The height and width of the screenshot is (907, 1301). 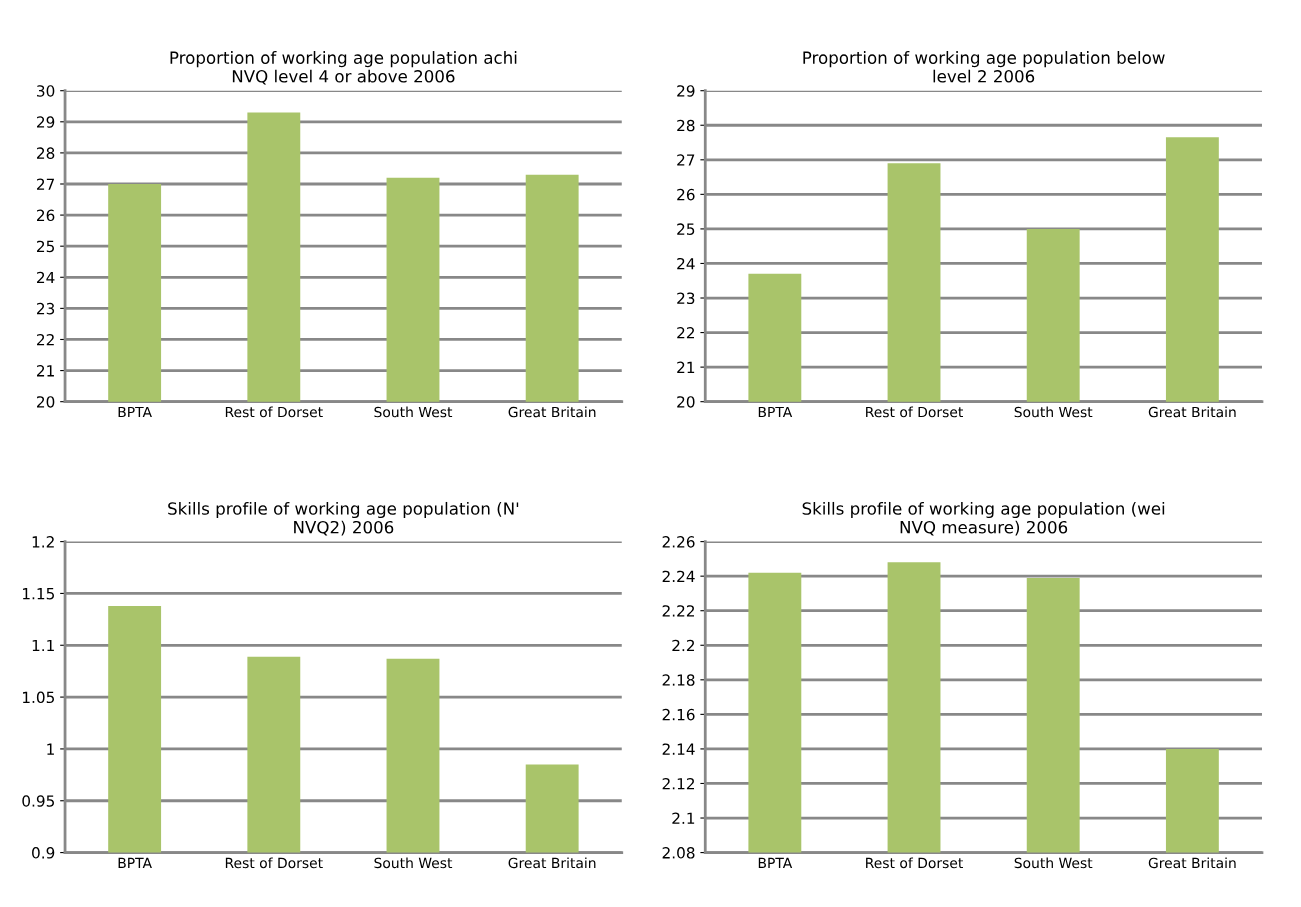 I want to click on y-tick-label: 1.2, so click(x=43, y=542).